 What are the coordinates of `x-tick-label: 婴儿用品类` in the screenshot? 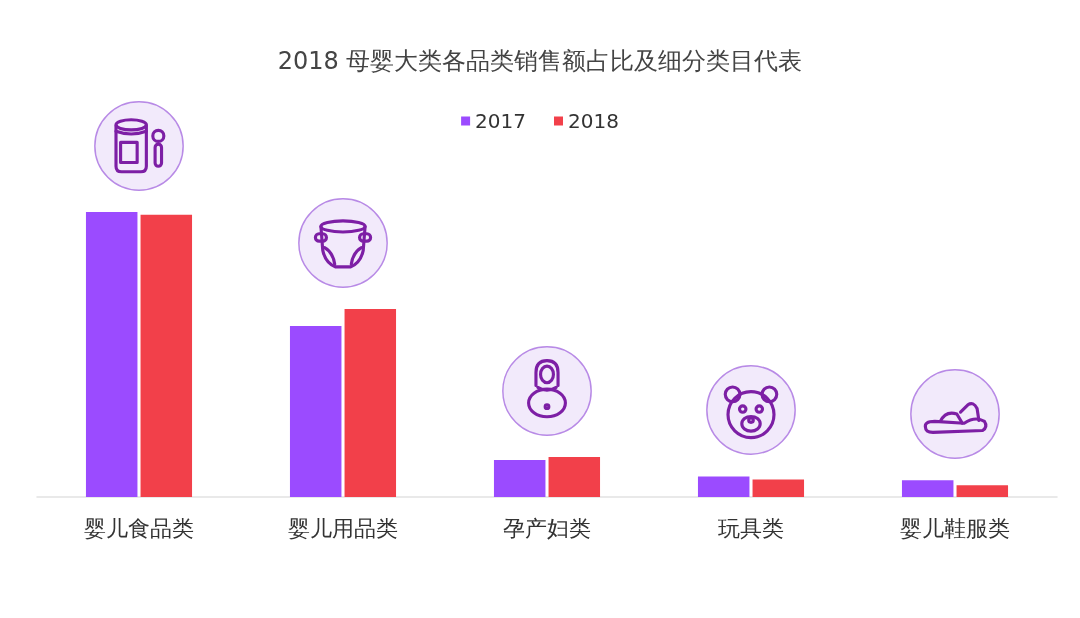 It's located at (343, 528).